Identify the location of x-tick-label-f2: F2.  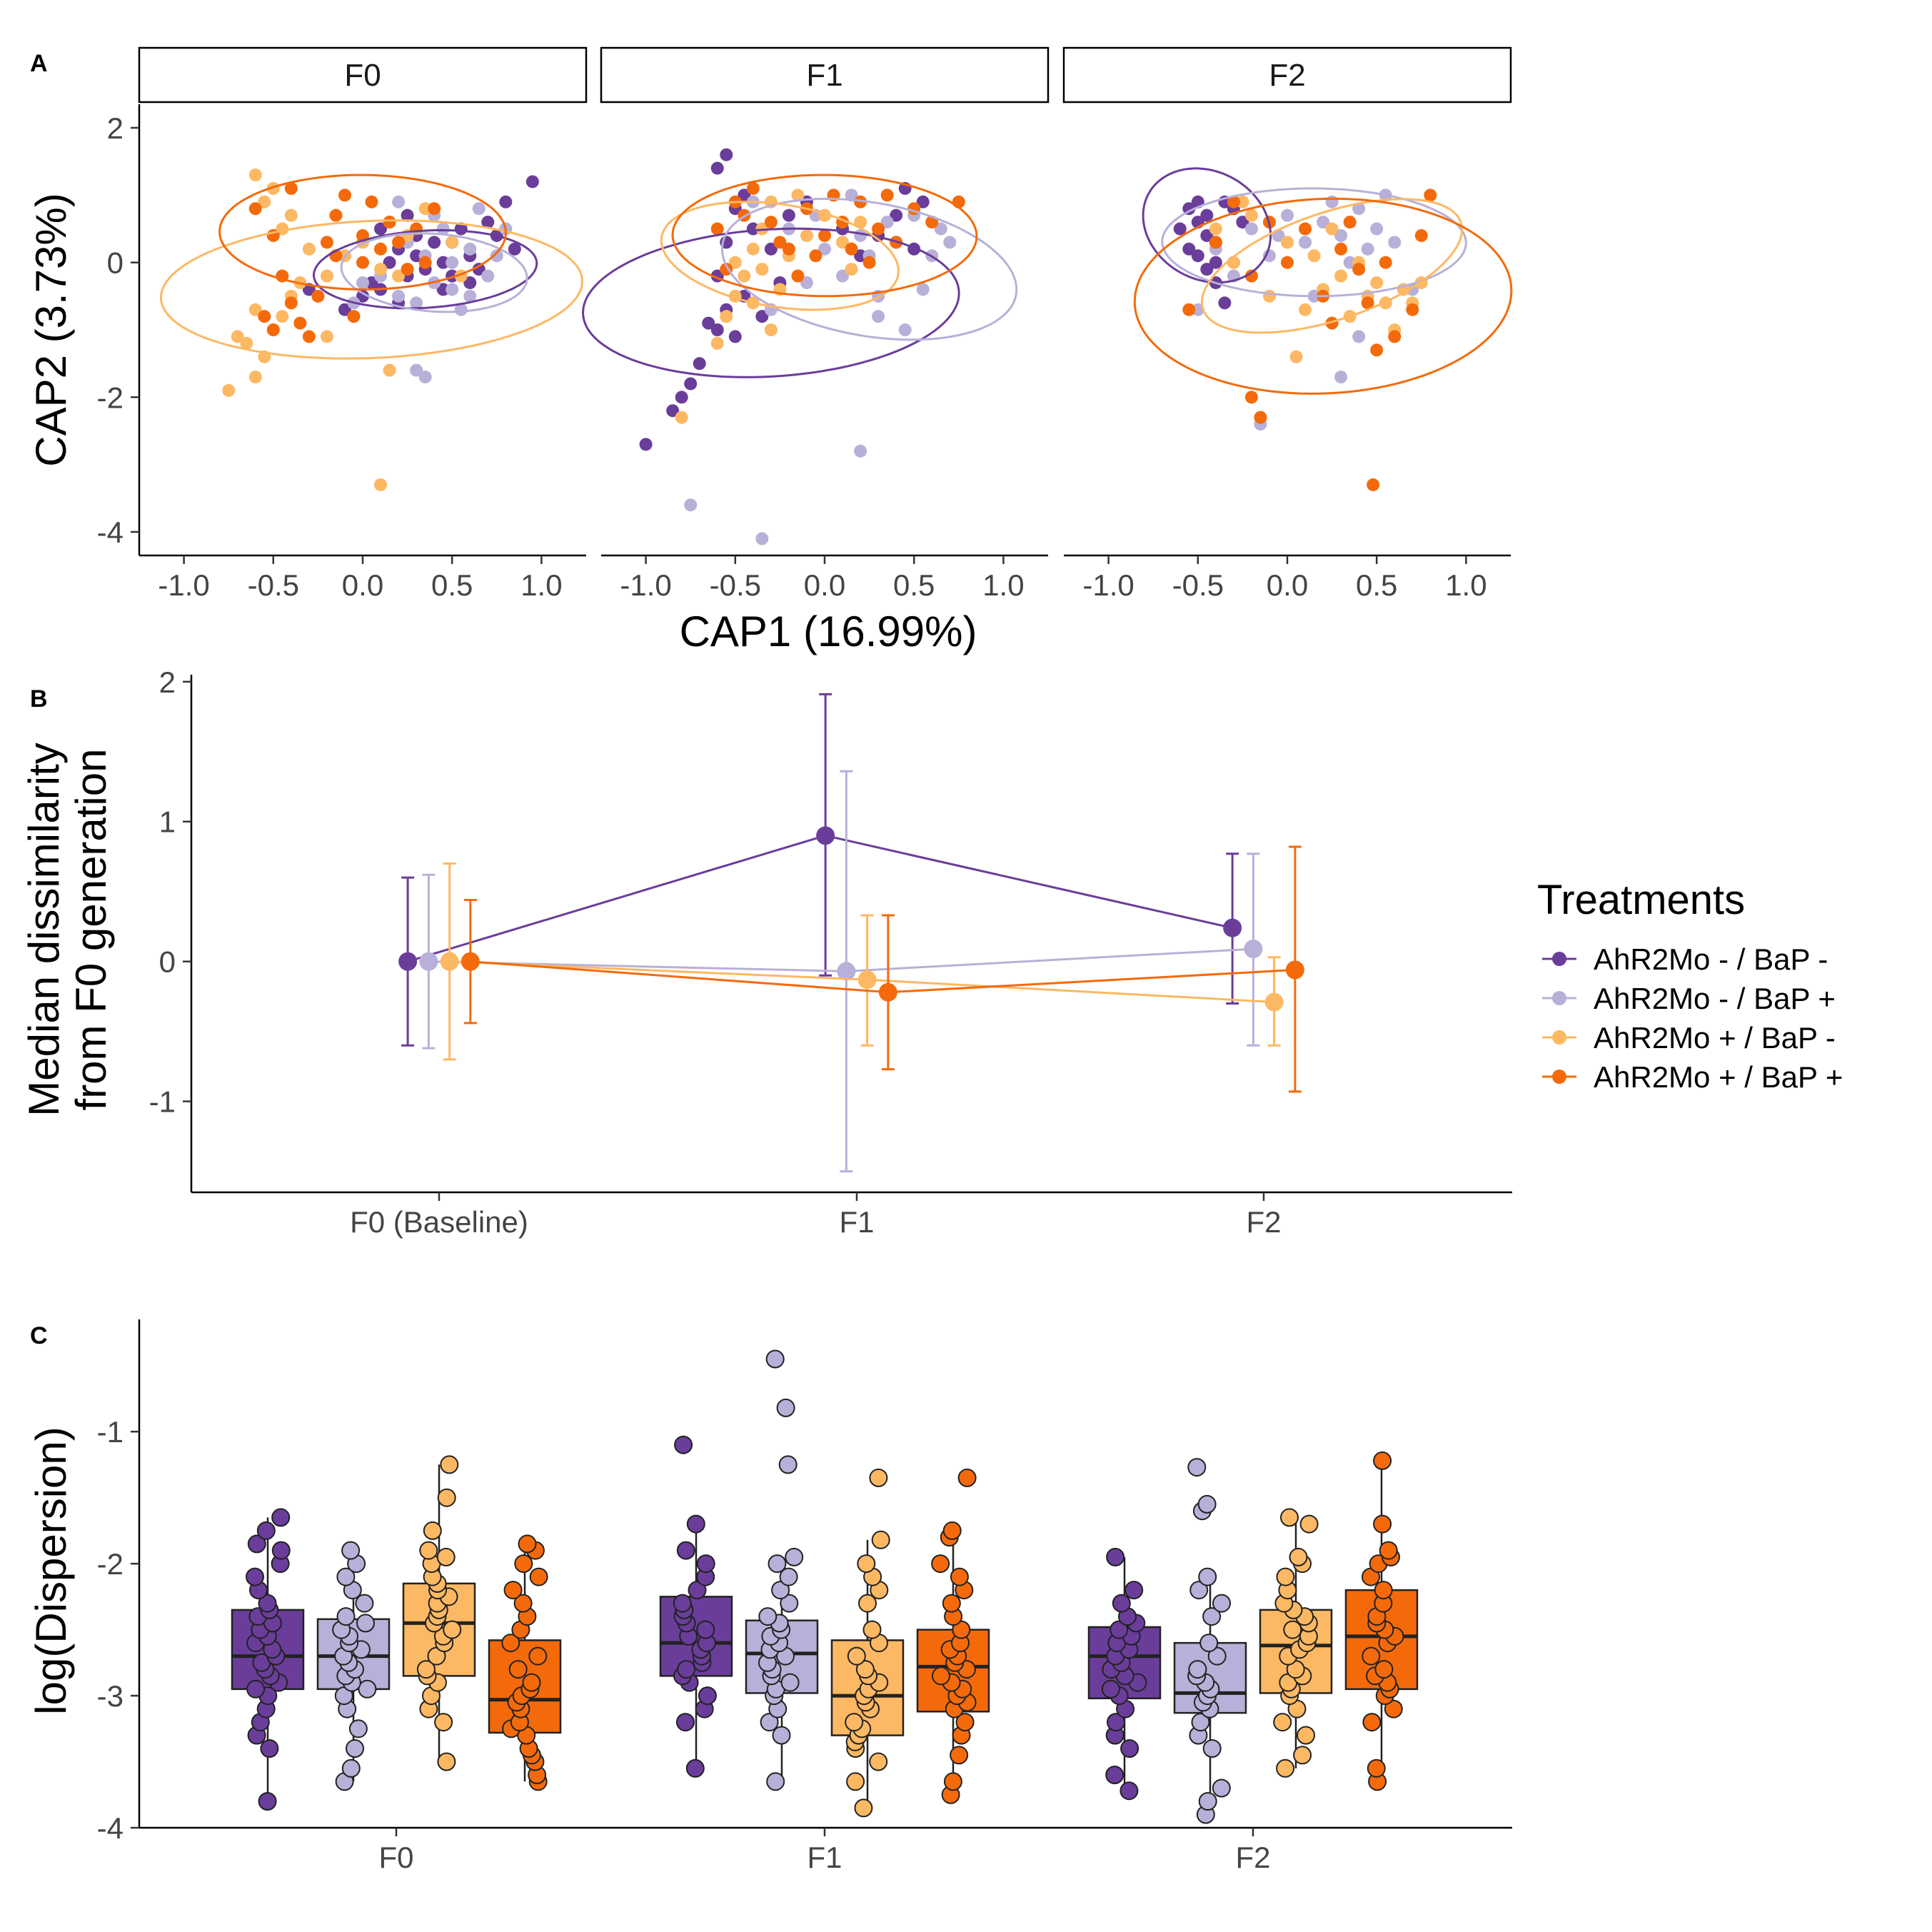
(1253, 1857).